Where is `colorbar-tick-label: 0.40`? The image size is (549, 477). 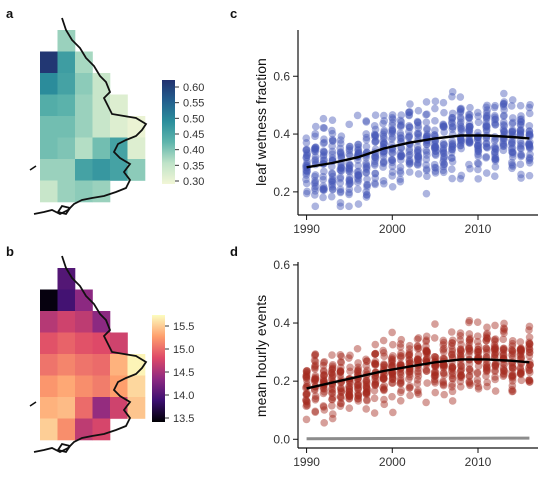
colorbar-tick-label: 0.40 is located at coordinates (193, 151).